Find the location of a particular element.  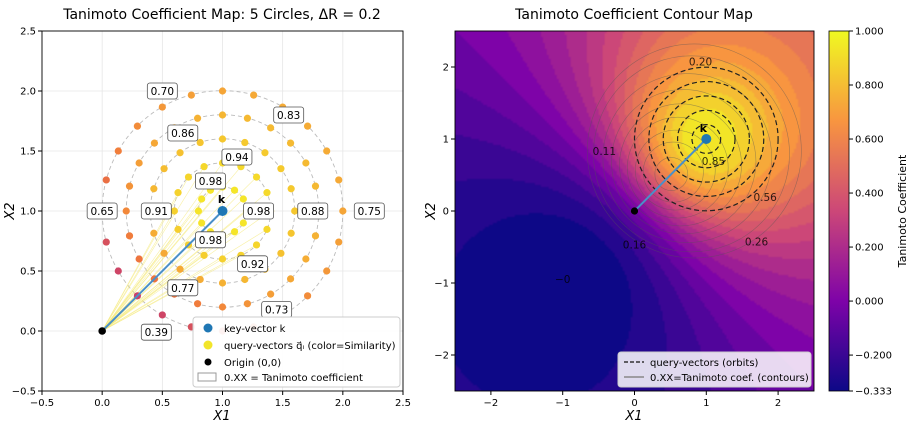

right-contour-label: 0.11 is located at coordinates (604, 152).